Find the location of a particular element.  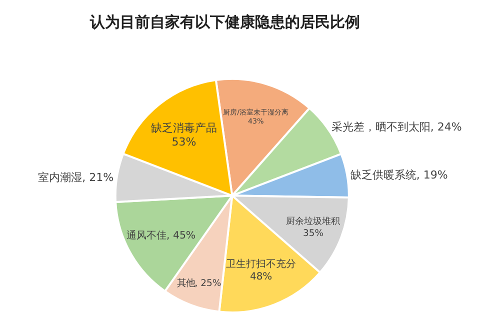

chart-title: 认为目前自家有以下健康隐患的居民比例 is located at coordinates (224, 21).